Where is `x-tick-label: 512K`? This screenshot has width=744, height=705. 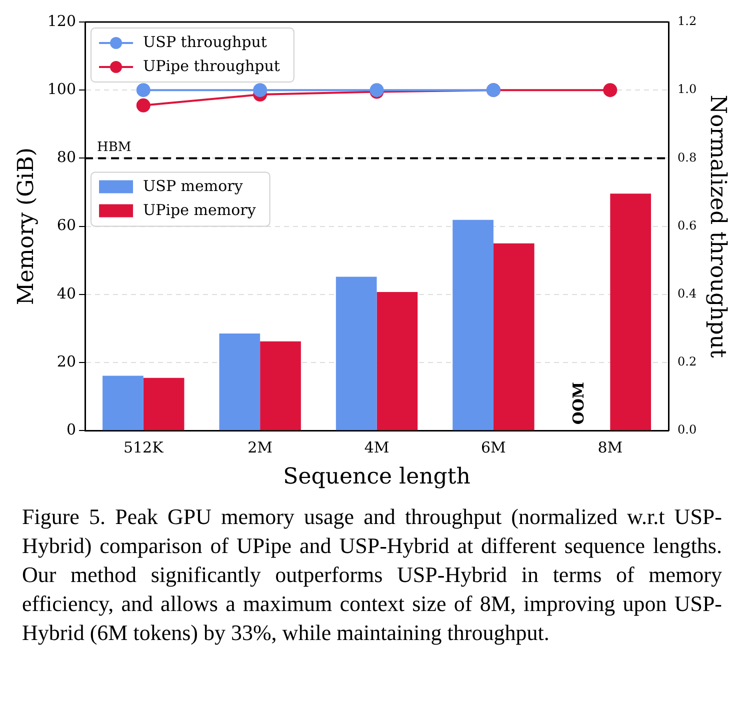
x-tick-label: 512K is located at coordinates (143, 447).